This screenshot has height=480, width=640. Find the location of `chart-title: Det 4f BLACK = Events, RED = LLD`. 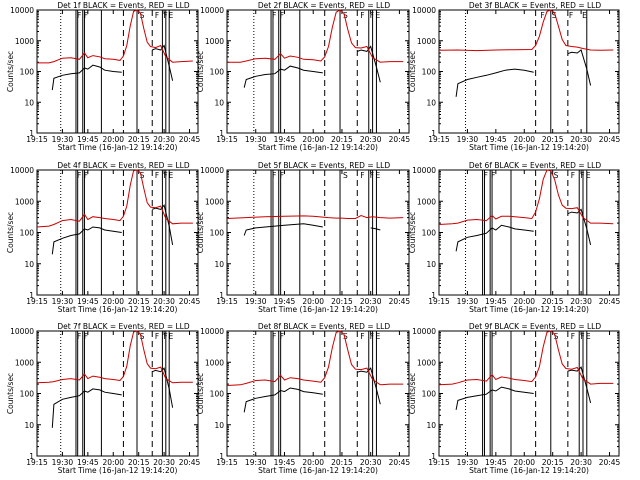

chart-title: Det 4f BLACK = Events, RED = LLD is located at coordinates (123, 165).